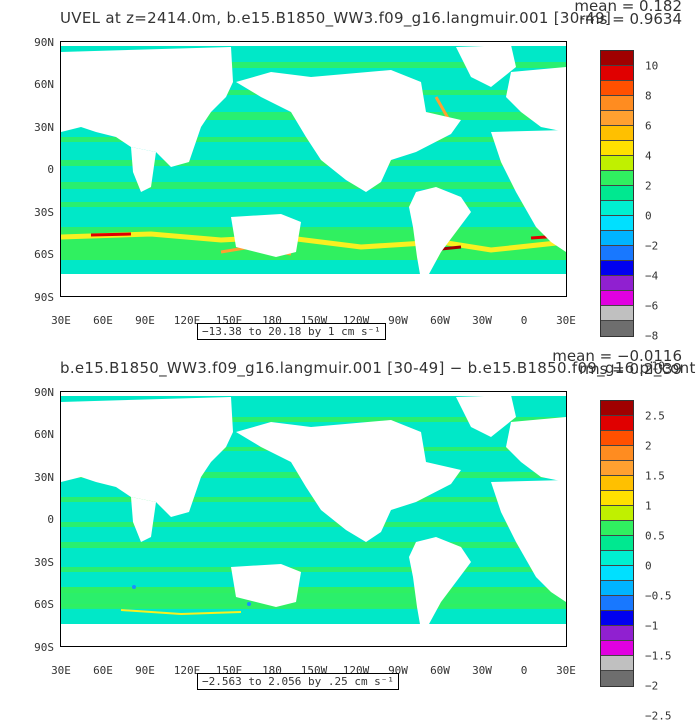  What do you see at coordinates (398, 320) in the screenshot?
I see `x-tick-label: 90W` at bounding box center [398, 320].